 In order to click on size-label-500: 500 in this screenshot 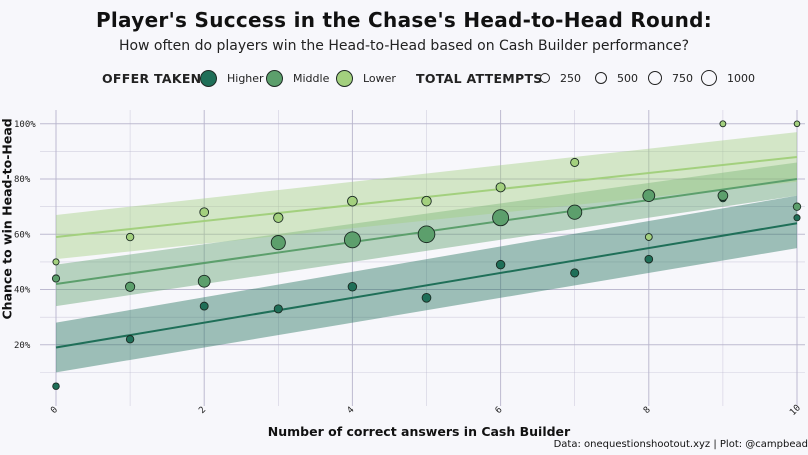, I will do `click(627, 78)`.